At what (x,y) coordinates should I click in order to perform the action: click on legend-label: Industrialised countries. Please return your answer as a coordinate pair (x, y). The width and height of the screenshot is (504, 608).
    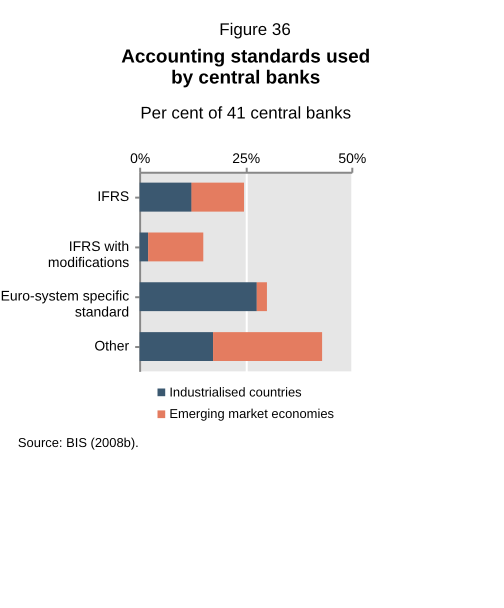
    Looking at the image, I should click on (235, 392).